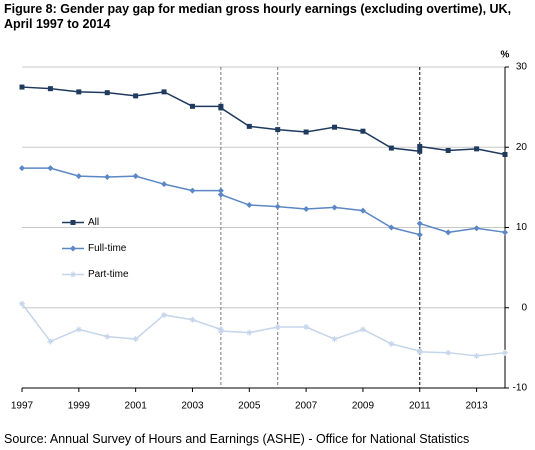 The image size is (535, 450). Describe the element at coordinates (522, 67) in the screenshot. I see `y-tick-label: 30` at that location.